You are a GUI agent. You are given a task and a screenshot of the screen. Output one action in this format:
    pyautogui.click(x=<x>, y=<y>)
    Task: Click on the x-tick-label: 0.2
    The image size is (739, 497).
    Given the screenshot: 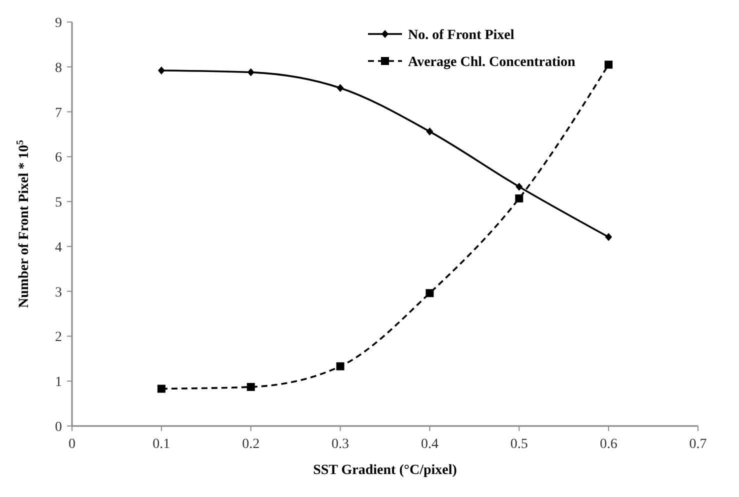 What is the action you would take?
    pyautogui.click(x=251, y=444)
    